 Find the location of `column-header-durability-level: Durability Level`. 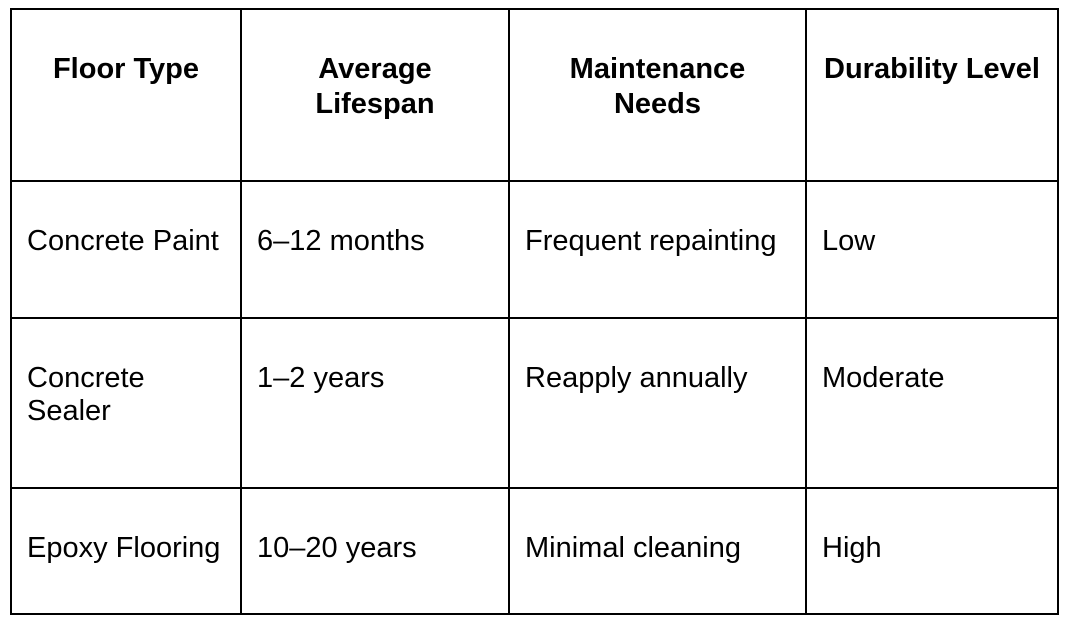

column-header-durability-level: Durability Level is located at coordinates (932, 95).